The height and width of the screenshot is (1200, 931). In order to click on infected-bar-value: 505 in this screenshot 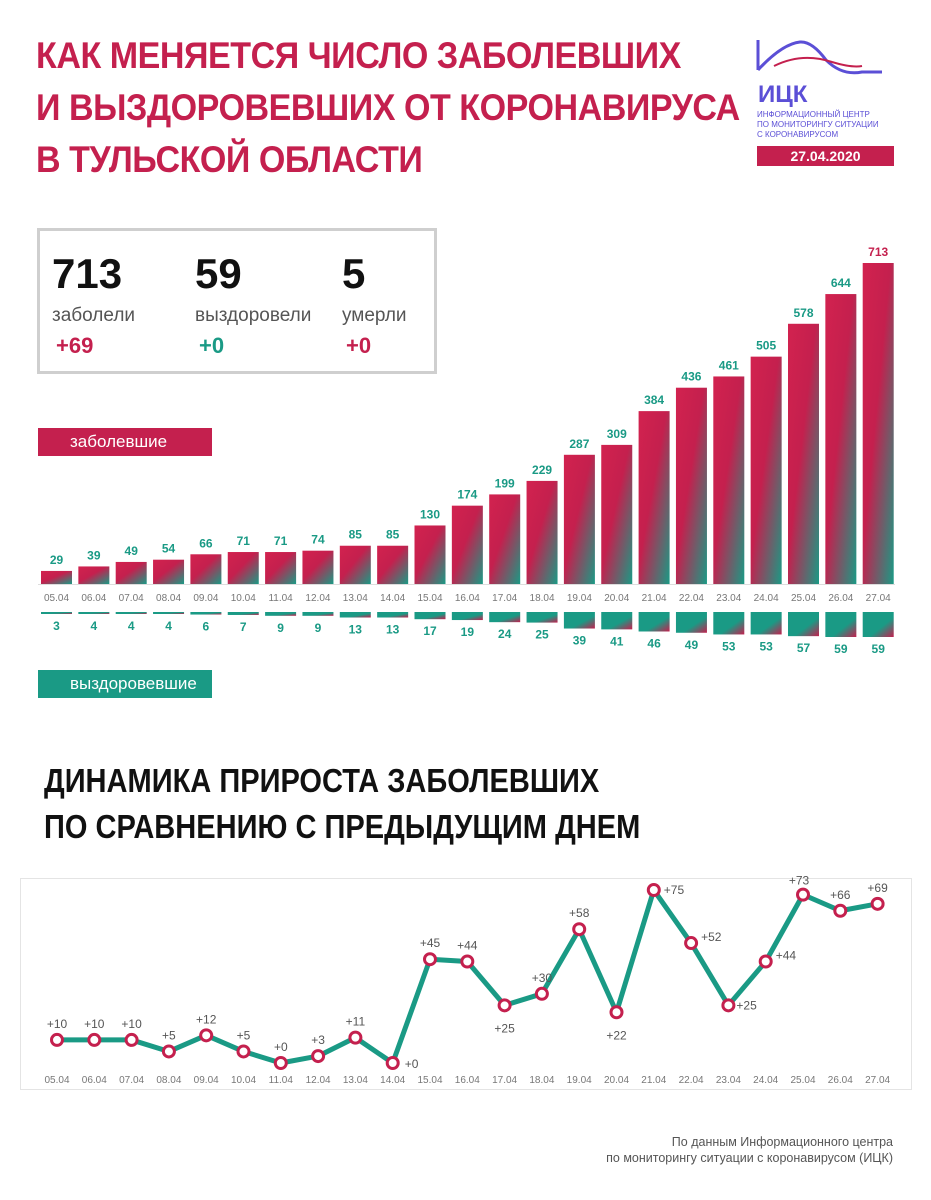, I will do `click(766, 346)`.